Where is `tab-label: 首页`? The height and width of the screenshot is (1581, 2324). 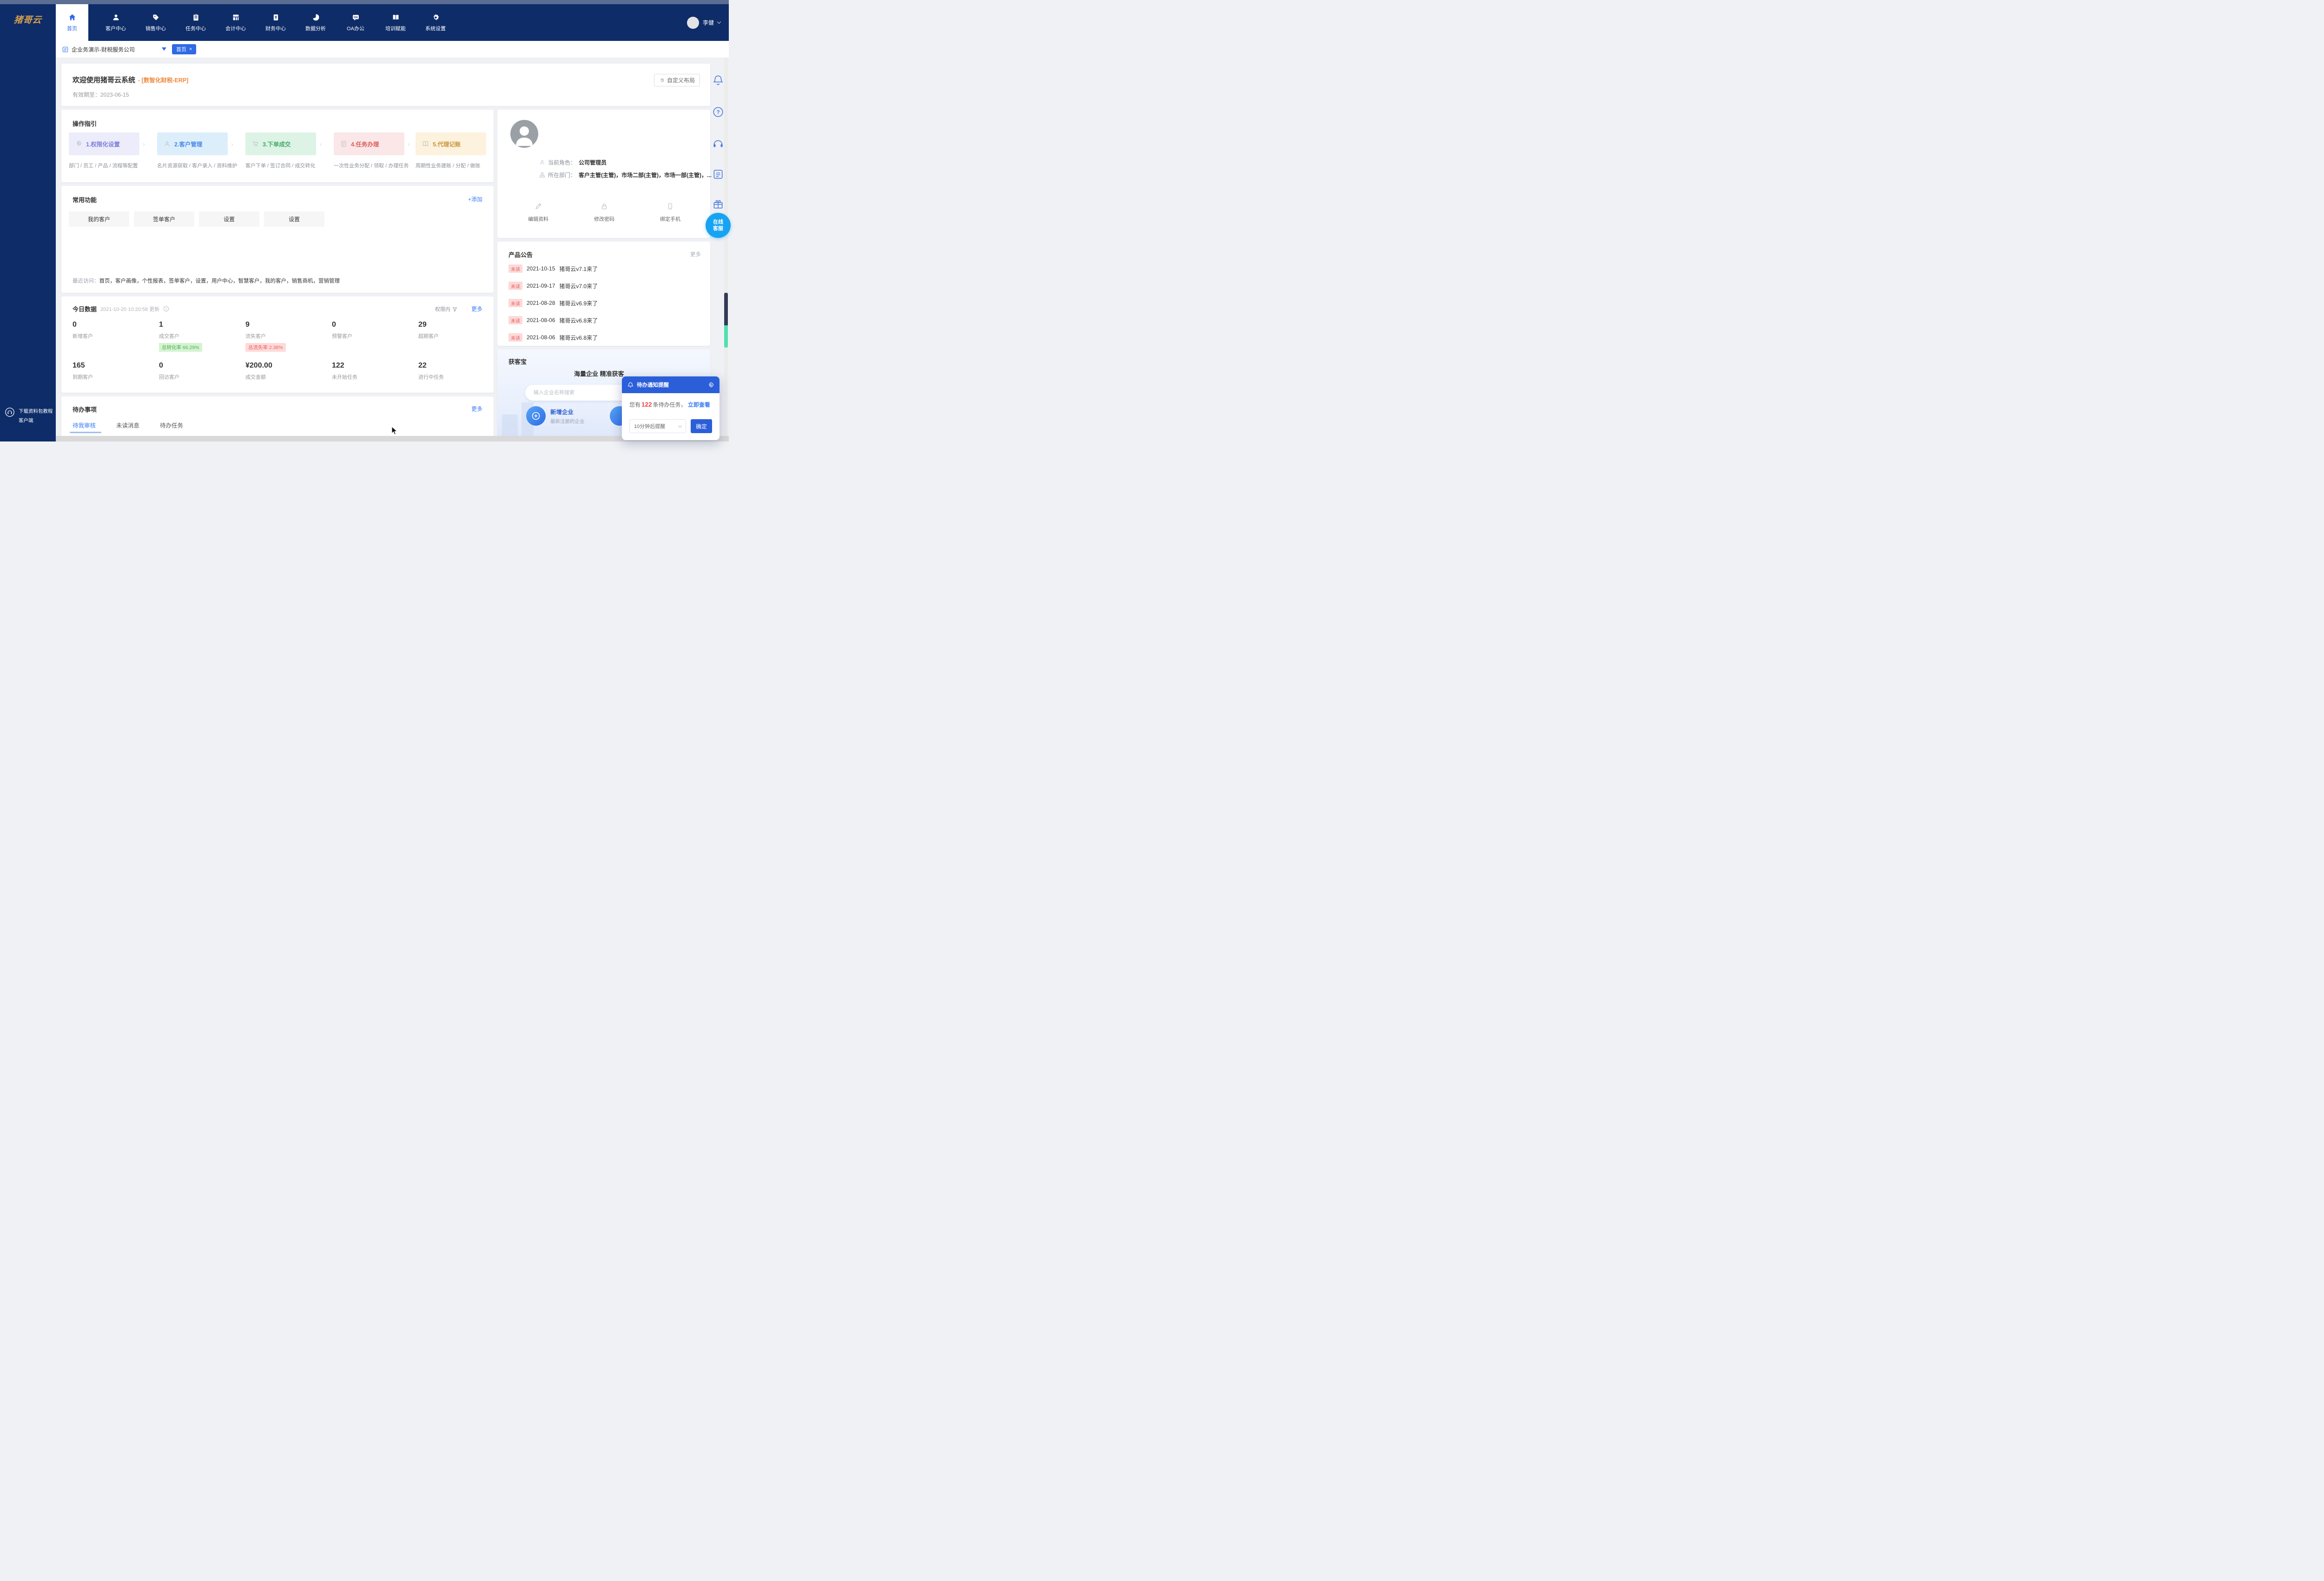 tab-label: 首页 is located at coordinates (181, 50).